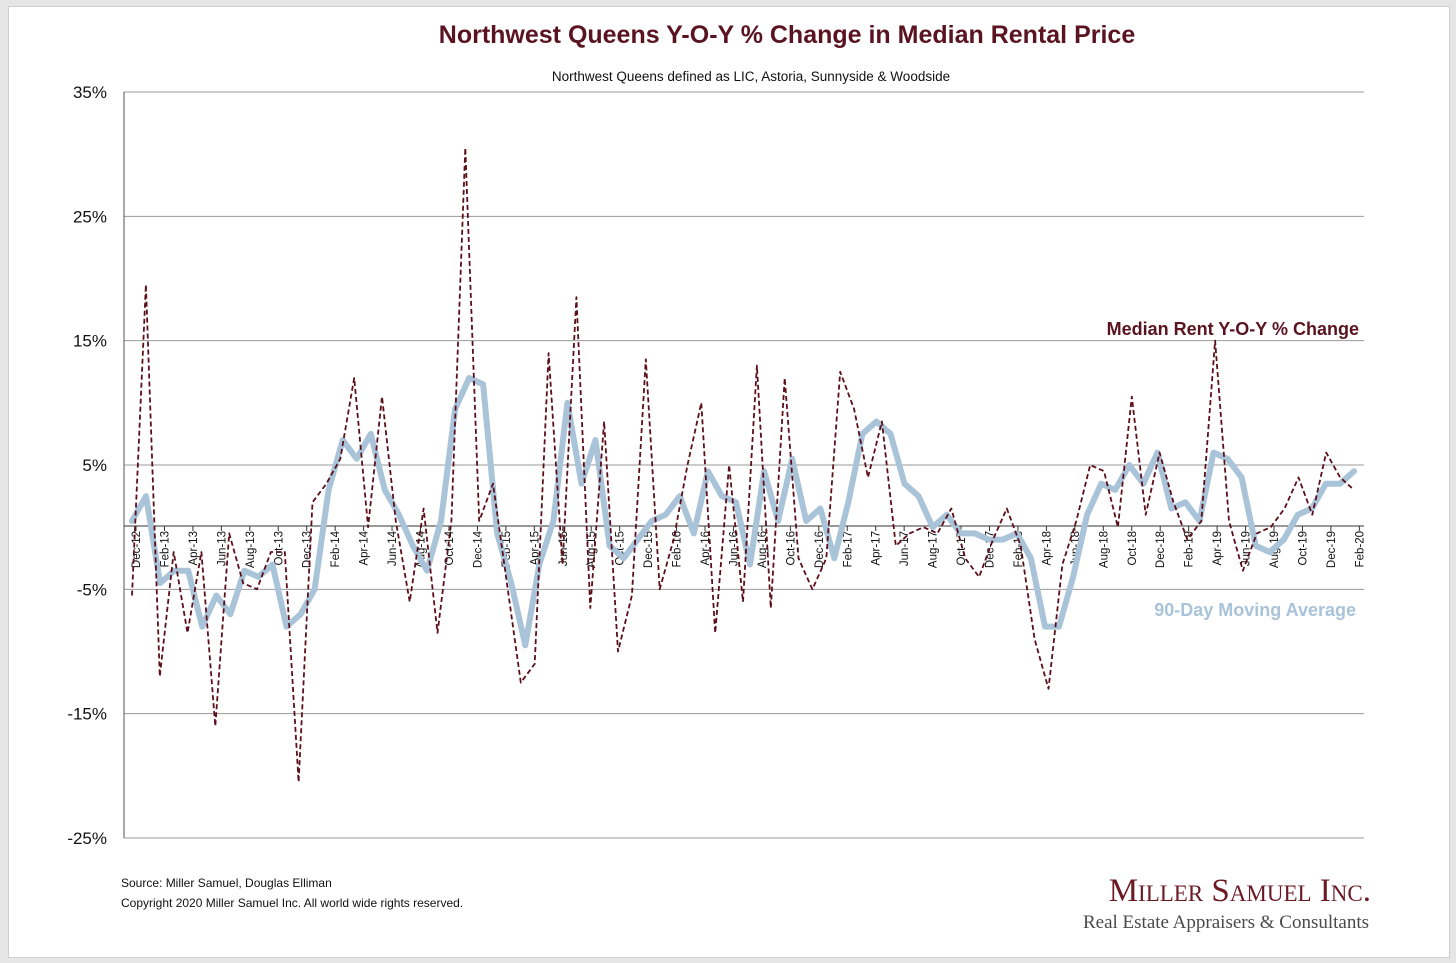  What do you see at coordinates (226, 883) in the screenshot?
I see `source-note: Source: Miller Samuel, Douglas Elliman` at bounding box center [226, 883].